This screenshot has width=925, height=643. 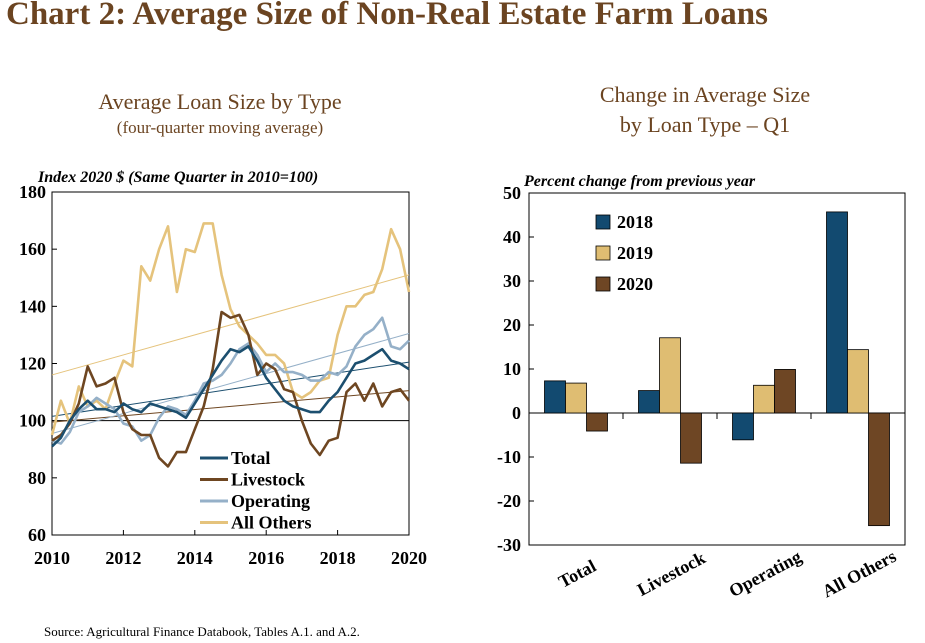 I want to click on series-line-livestock, so click(x=231, y=389).